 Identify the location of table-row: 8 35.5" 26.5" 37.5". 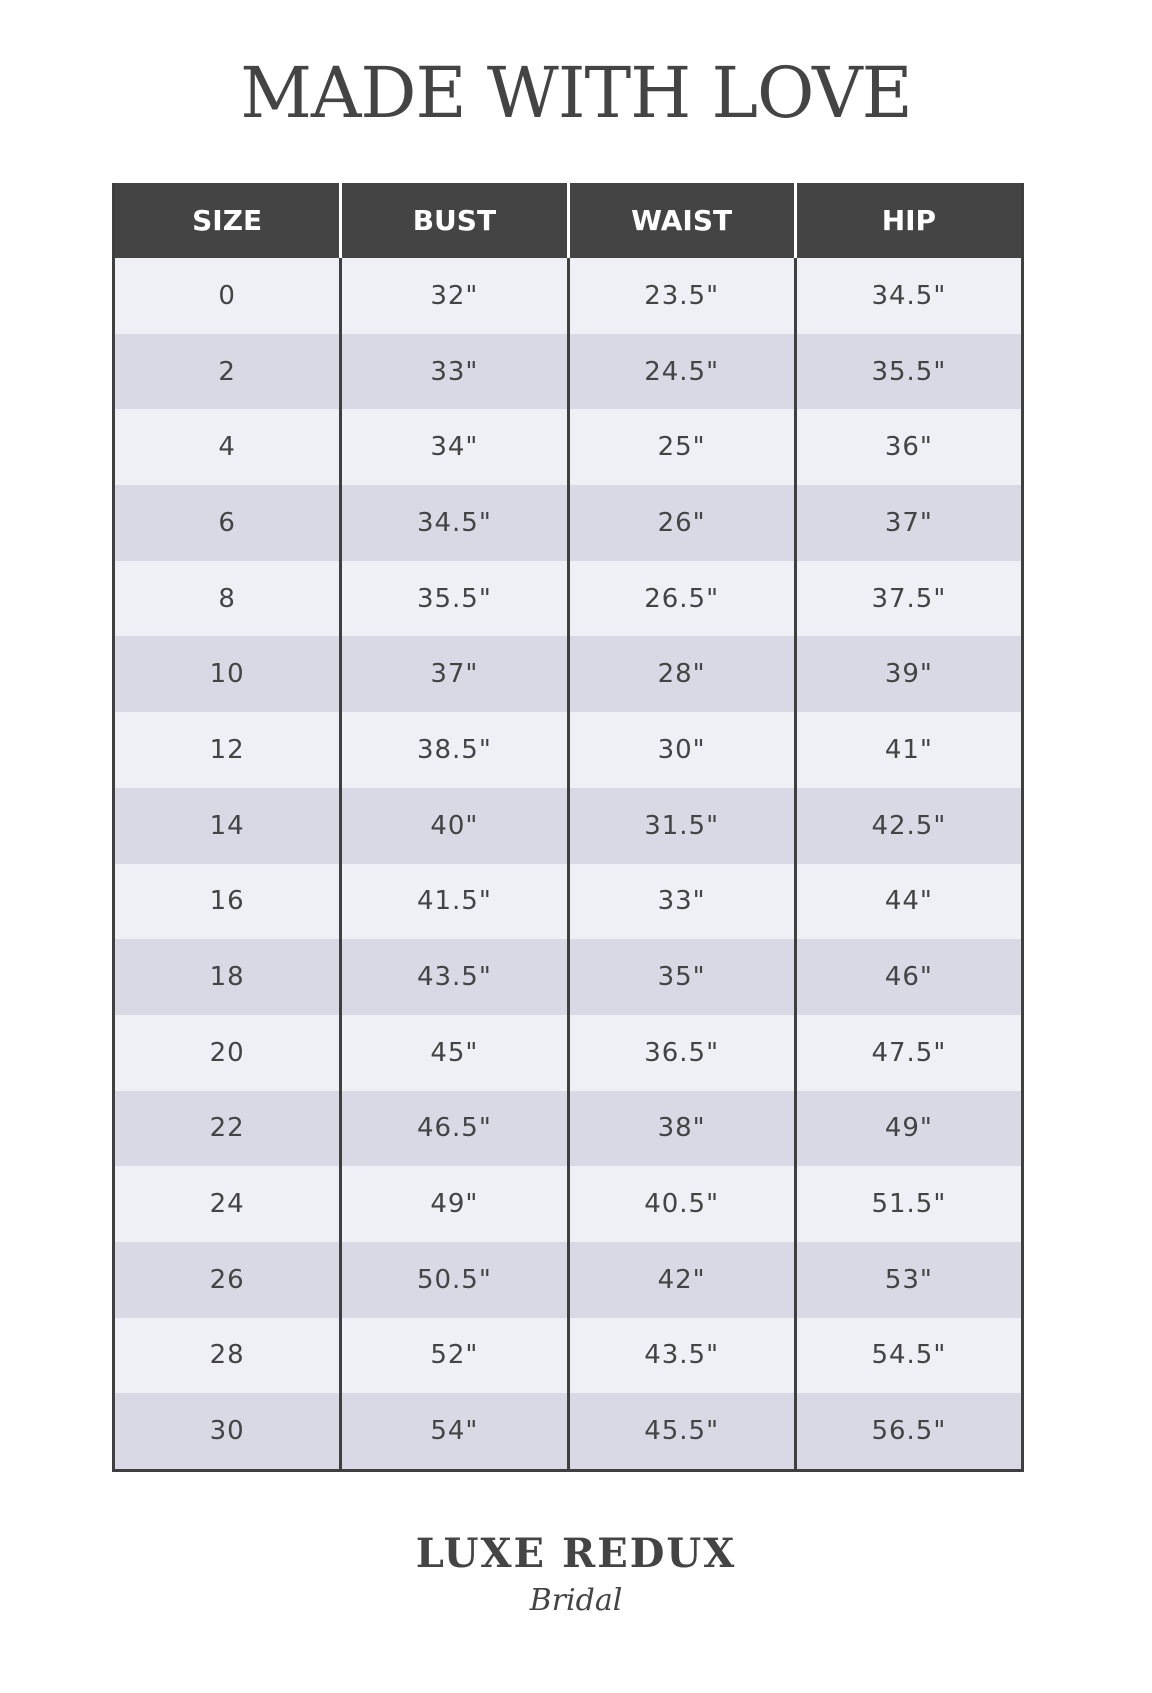
(568, 598).